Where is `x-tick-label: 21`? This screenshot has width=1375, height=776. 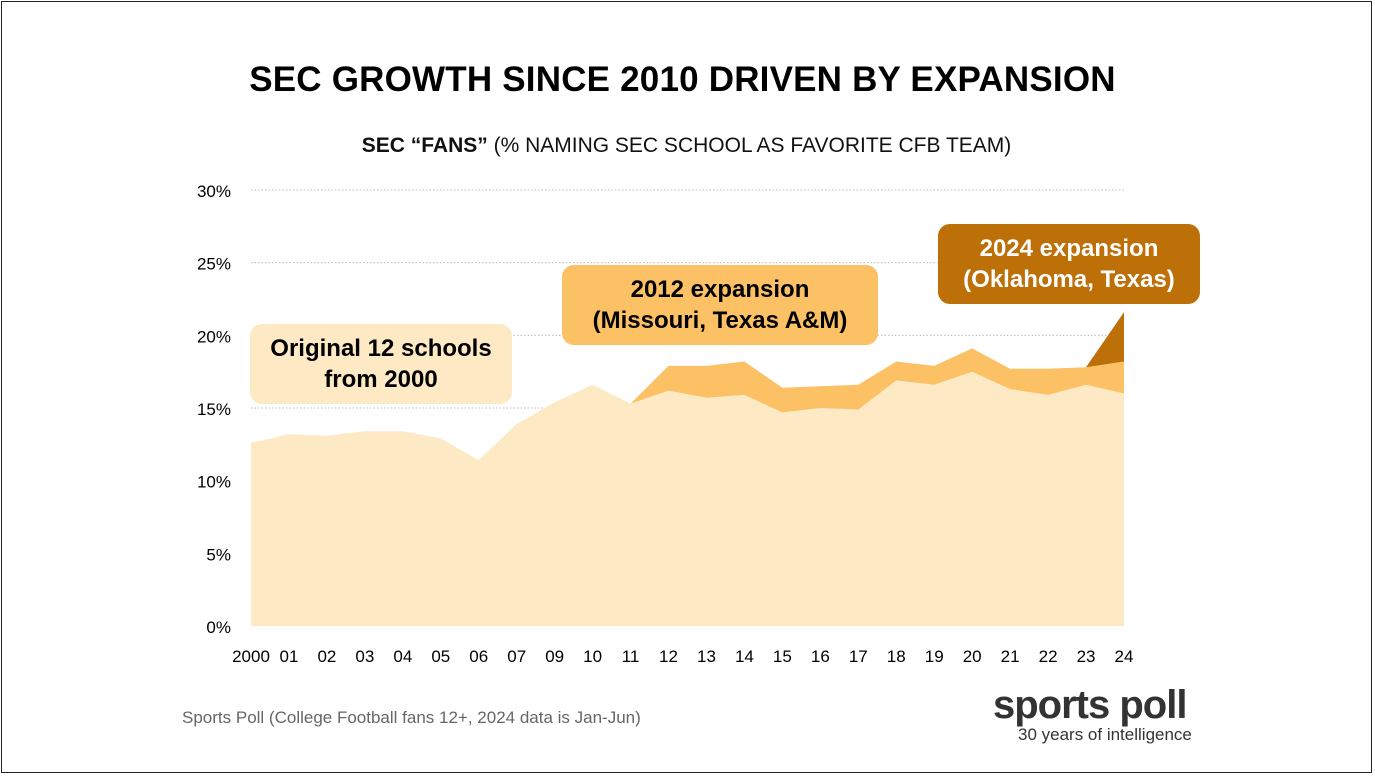 x-tick-label: 21 is located at coordinates (1010, 656).